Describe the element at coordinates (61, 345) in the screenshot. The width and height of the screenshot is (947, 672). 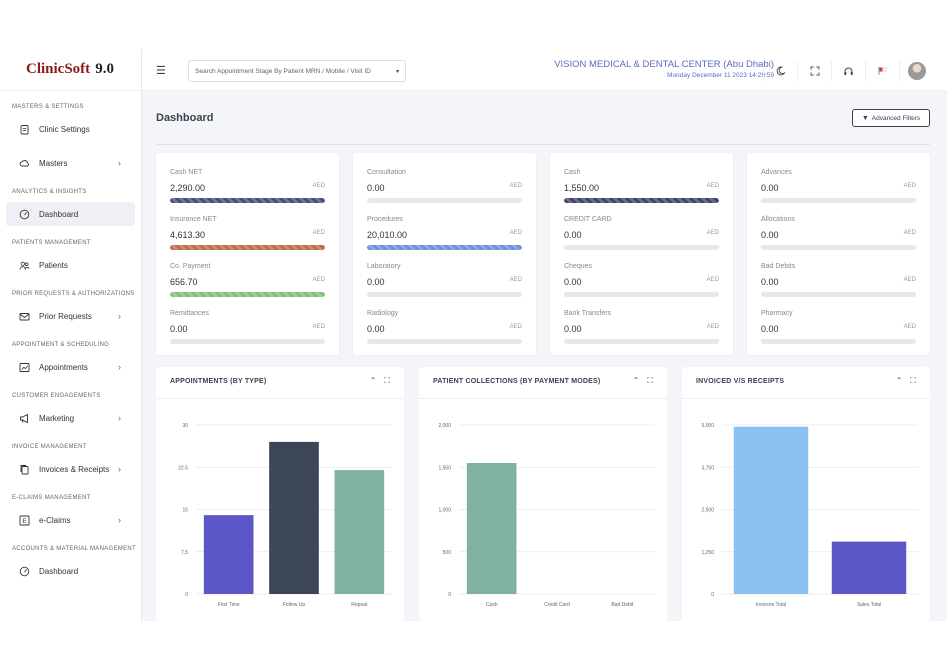
I see `nav-section-title: APPOINTMENT & SCHEDULING` at that location.